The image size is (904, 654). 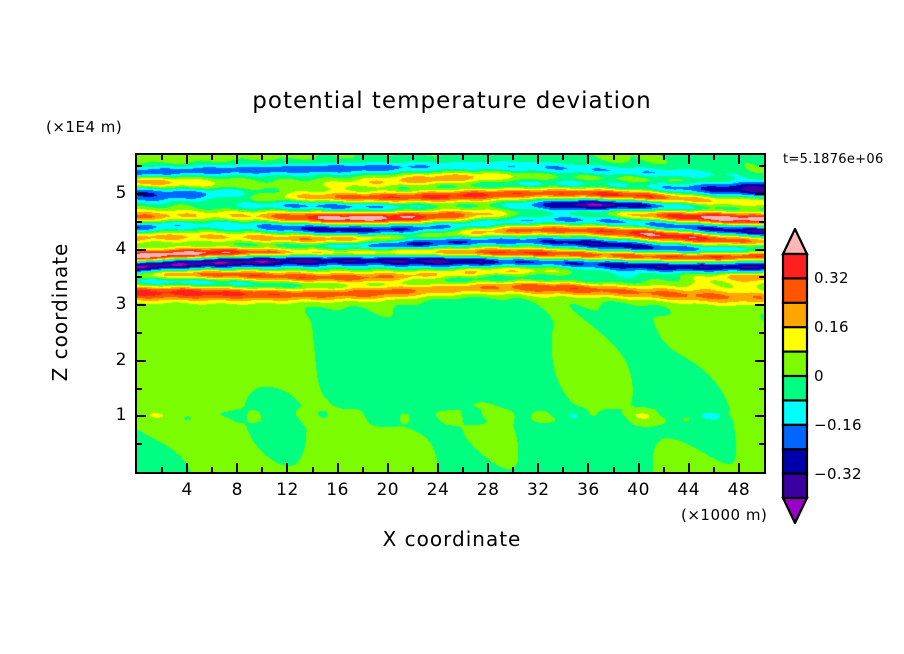 What do you see at coordinates (795, 510) in the screenshot?
I see `colorbar-extend-bottom` at bounding box center [795, 510].